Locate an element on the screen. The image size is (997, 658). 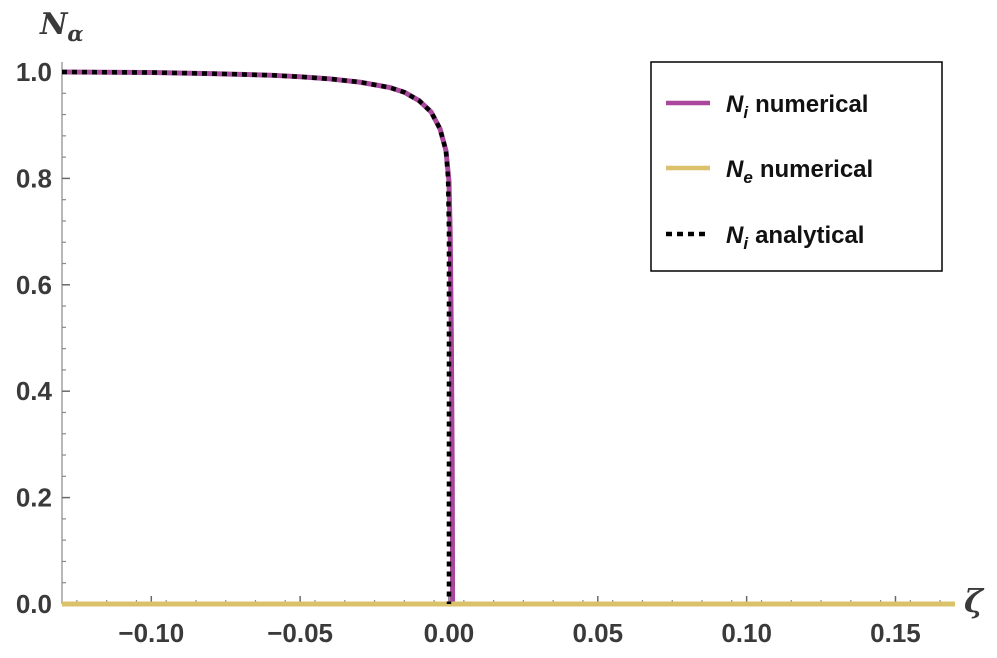
y-tick-label: 0.2 is located at coordinates (34, 498).